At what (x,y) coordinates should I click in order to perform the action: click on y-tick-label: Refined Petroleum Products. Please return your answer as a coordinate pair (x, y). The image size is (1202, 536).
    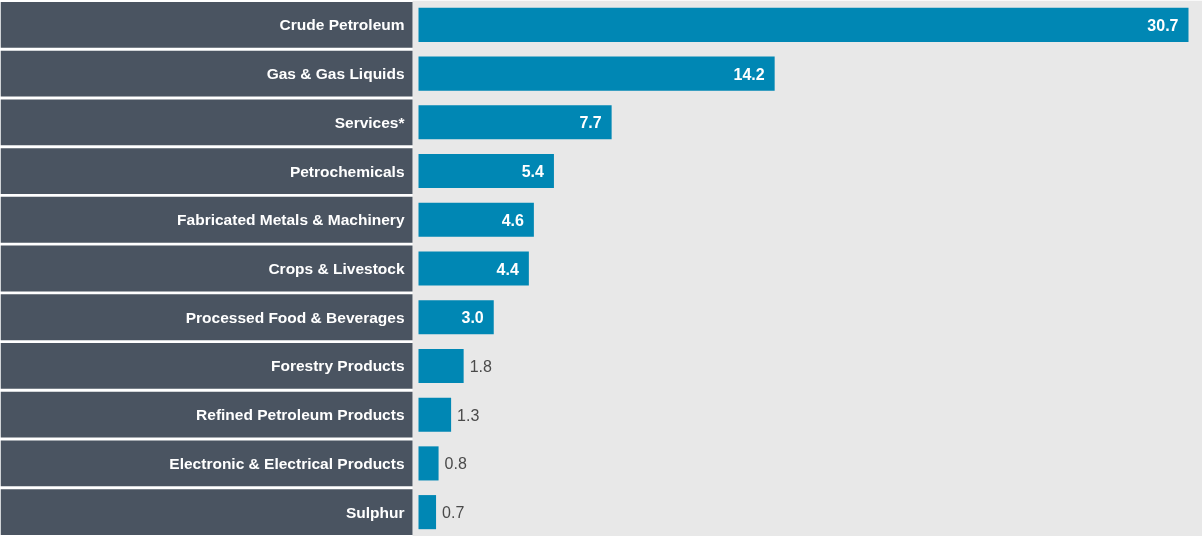
    Looking at the image, I should click on (300, 415).